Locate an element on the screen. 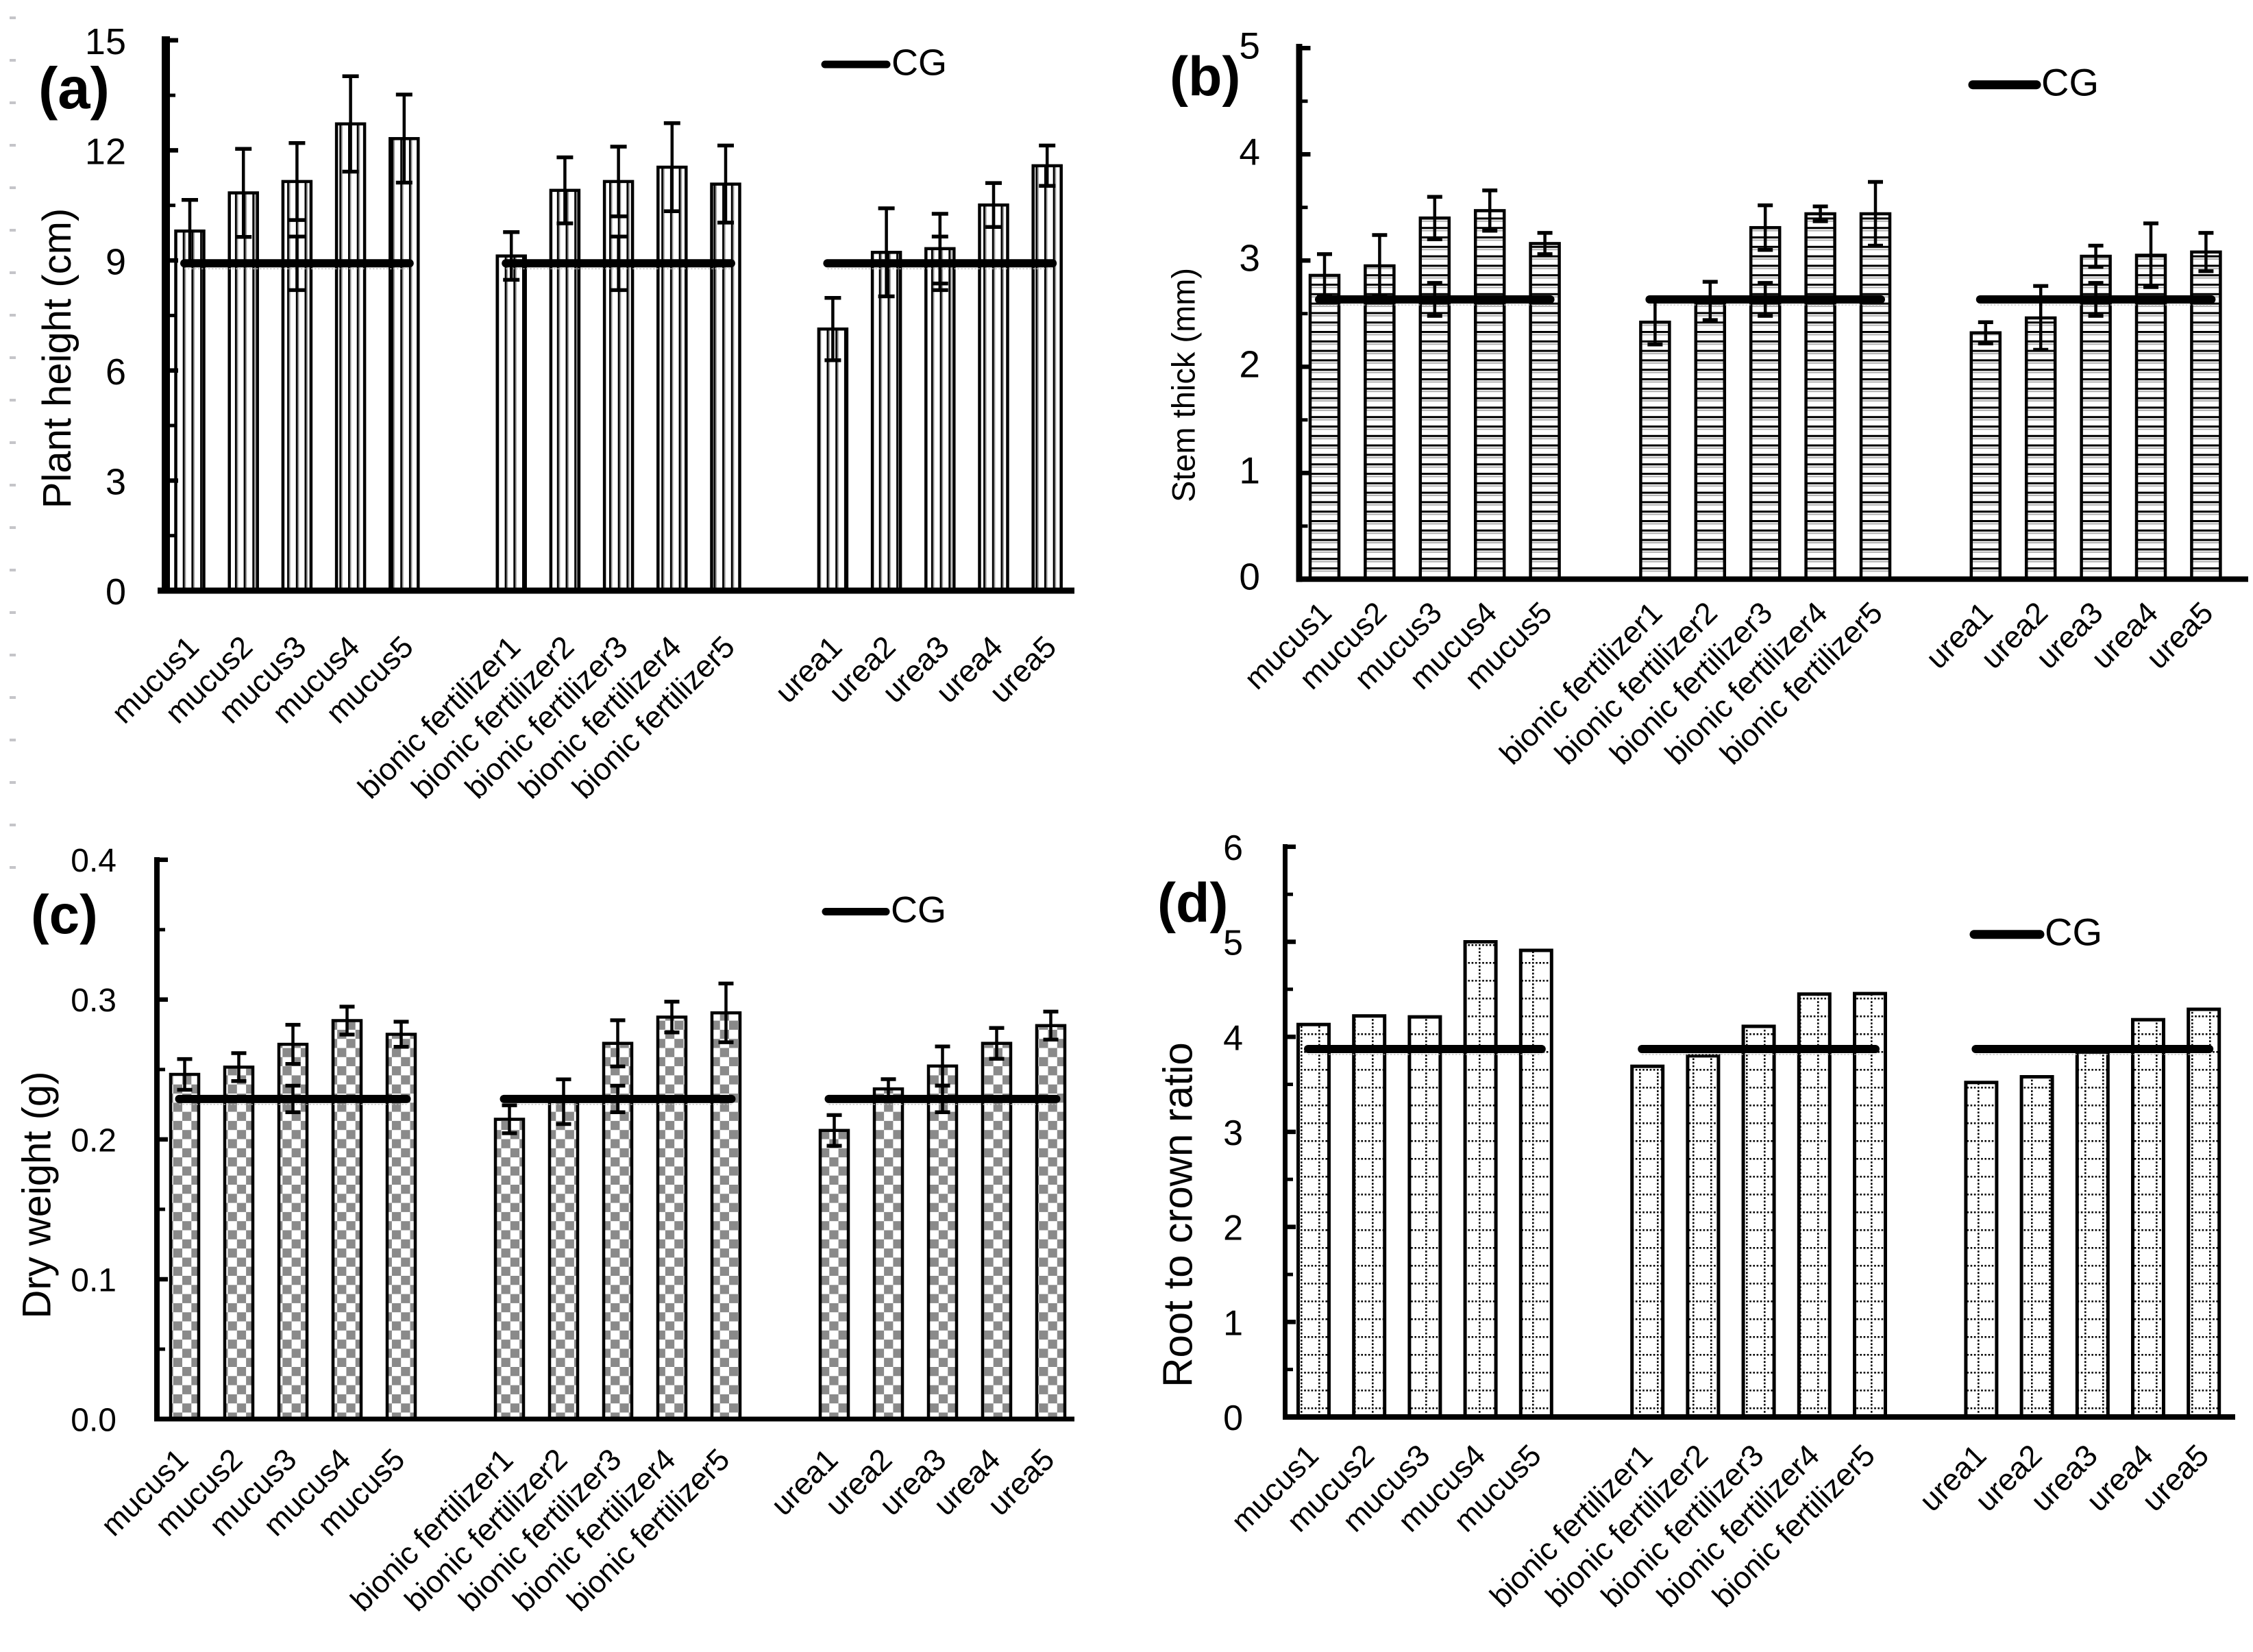 Image resolution: width=2253 pixels, height=1652 pixels. svg-text: 0.3 is located at coordinates (93, 1001).